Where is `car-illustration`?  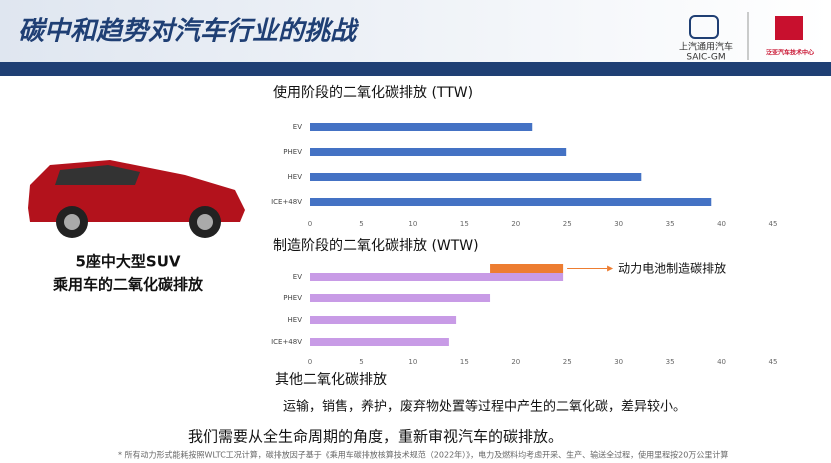 car-illustration is located at coordinates (136, 199).